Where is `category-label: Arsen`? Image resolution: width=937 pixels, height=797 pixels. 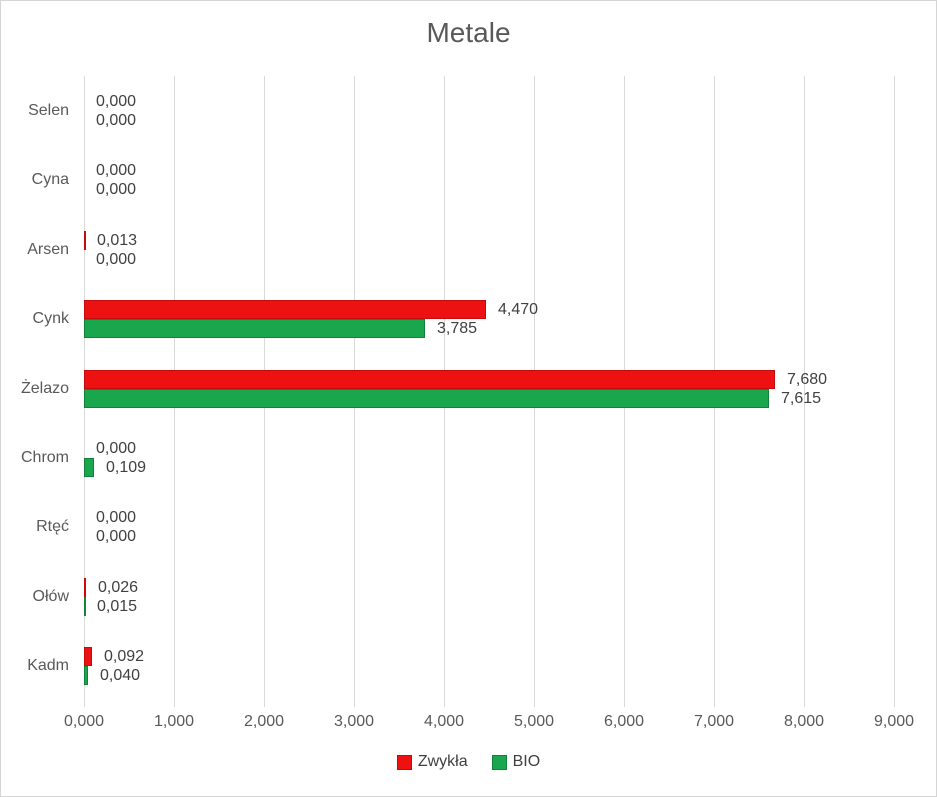 category-label: Arsen is located at coordinates (48, 249).